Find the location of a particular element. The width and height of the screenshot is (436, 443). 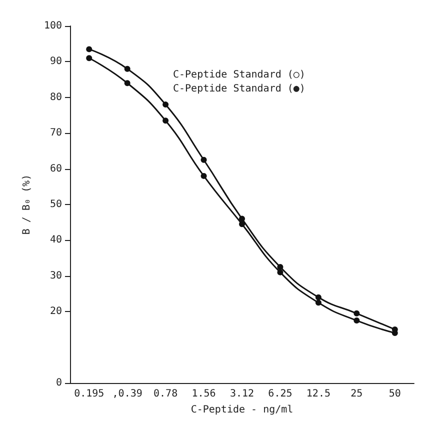

x-axis-title: C-Peptide - ng/ml is located at coordinates (242, 410).